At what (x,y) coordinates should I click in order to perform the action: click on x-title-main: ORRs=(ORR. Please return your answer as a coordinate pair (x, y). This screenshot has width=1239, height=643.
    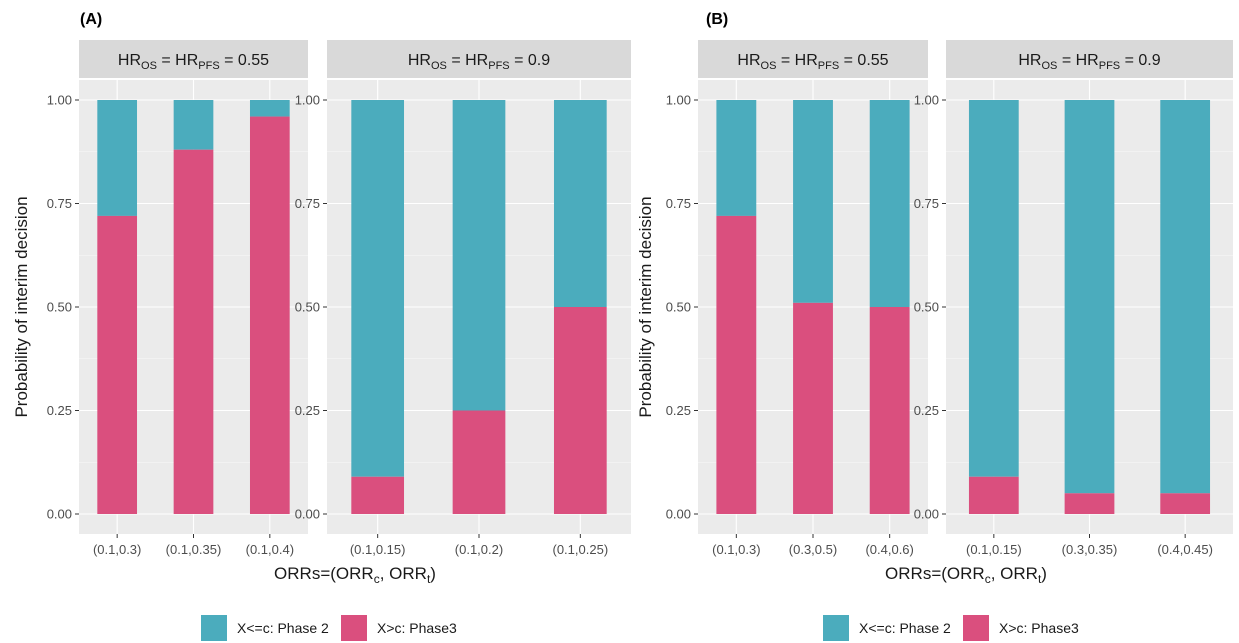
    Looking at the image, I should click on (324, 573).